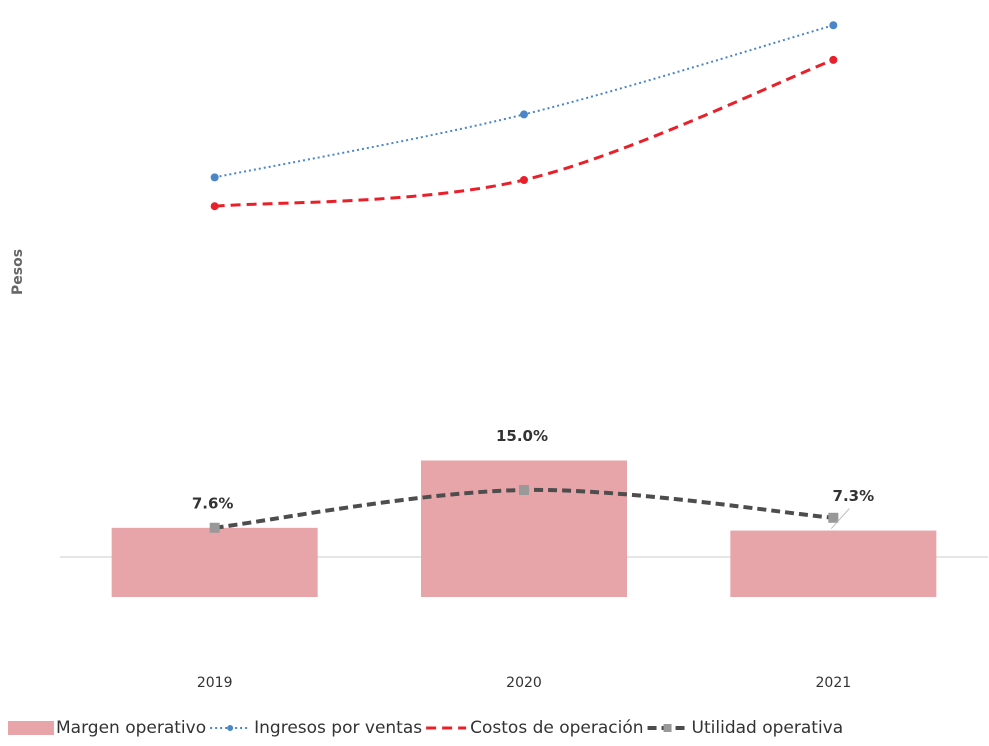  Describe the element at coordinates (338, 728) in the screenshot. I see `legend-label: Ingresos por ventas` at that location.